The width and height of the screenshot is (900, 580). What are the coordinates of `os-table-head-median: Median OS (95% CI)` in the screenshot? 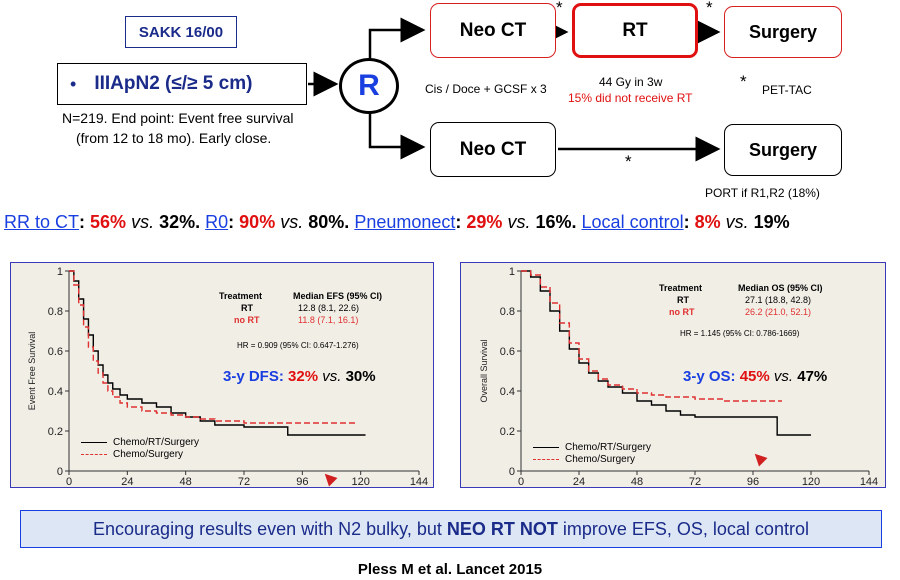 It's located at (780, 288).